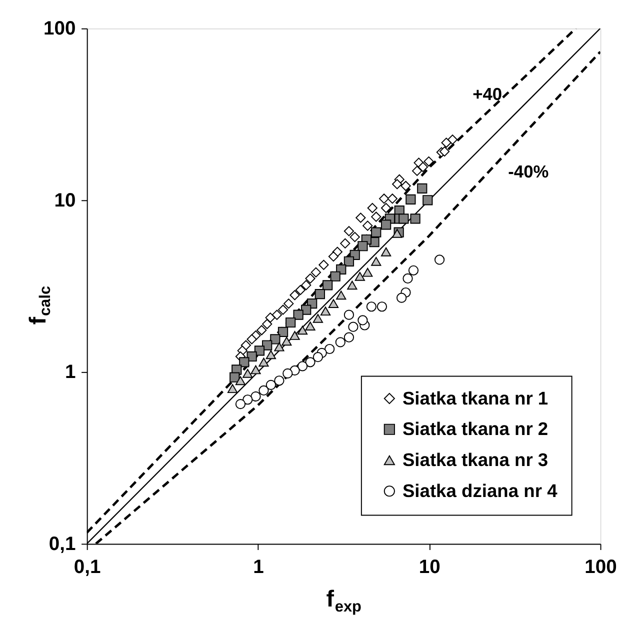 The height and width of the screenshot is (637, 636). I want to click on x-tick-label: 1, so click(258, 567).